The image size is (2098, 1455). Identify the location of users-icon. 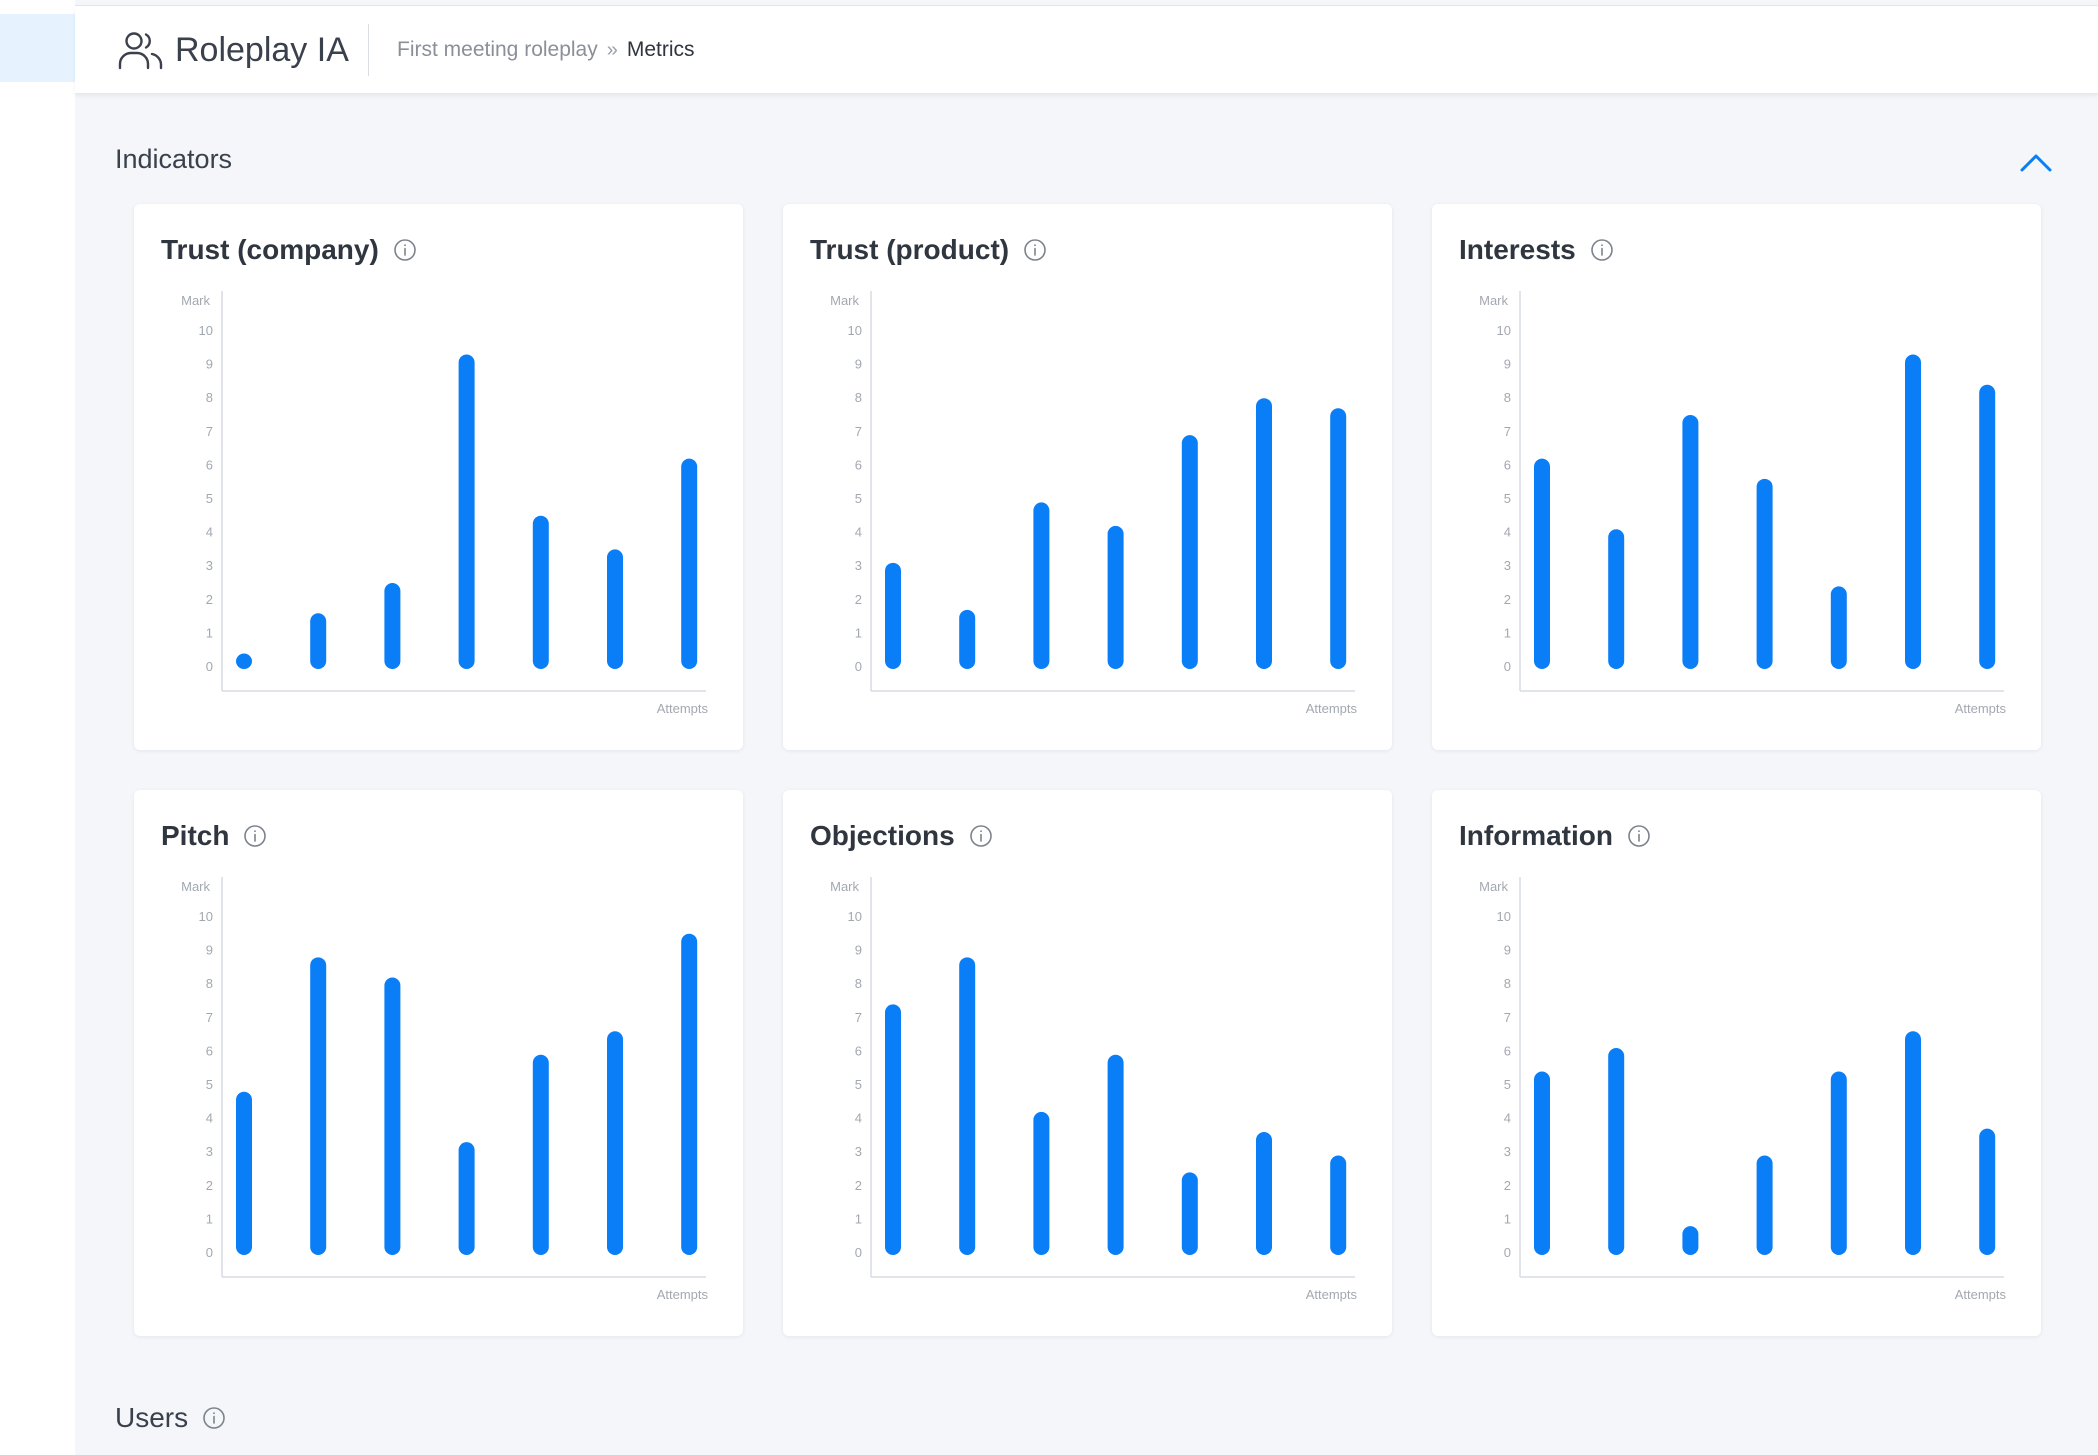
(140, 51).